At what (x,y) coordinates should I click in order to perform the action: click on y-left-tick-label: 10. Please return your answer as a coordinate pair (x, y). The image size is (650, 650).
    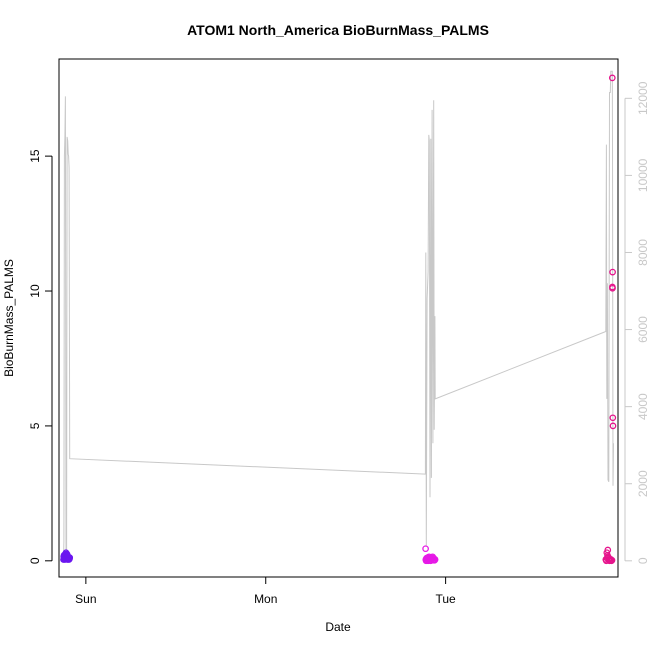
    Looking at the image, I should click on (35, 291).